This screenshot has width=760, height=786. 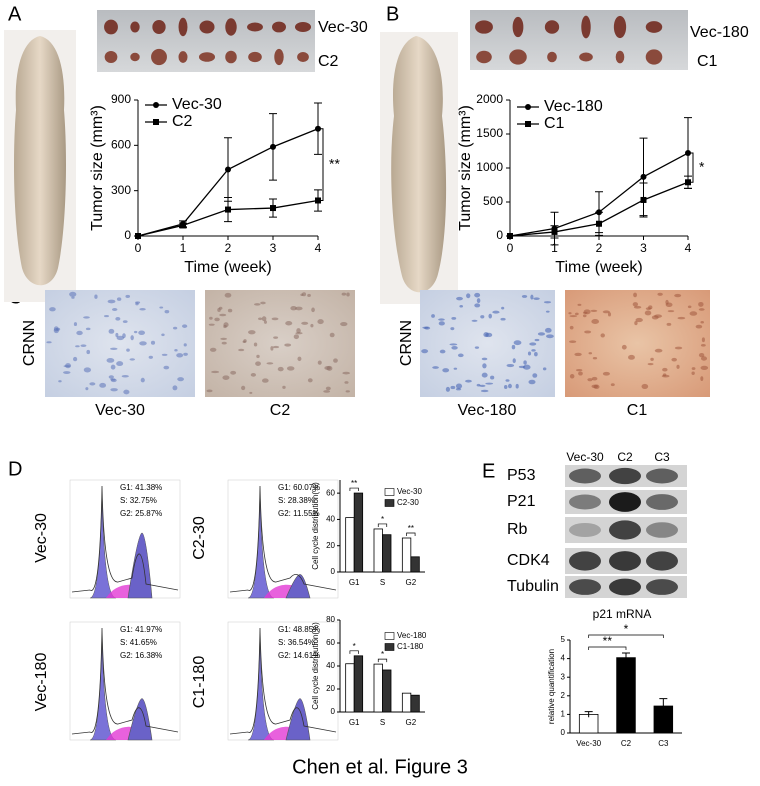 I want to click on flow-stat: S: 41.65%, so click(x=138, y=642).